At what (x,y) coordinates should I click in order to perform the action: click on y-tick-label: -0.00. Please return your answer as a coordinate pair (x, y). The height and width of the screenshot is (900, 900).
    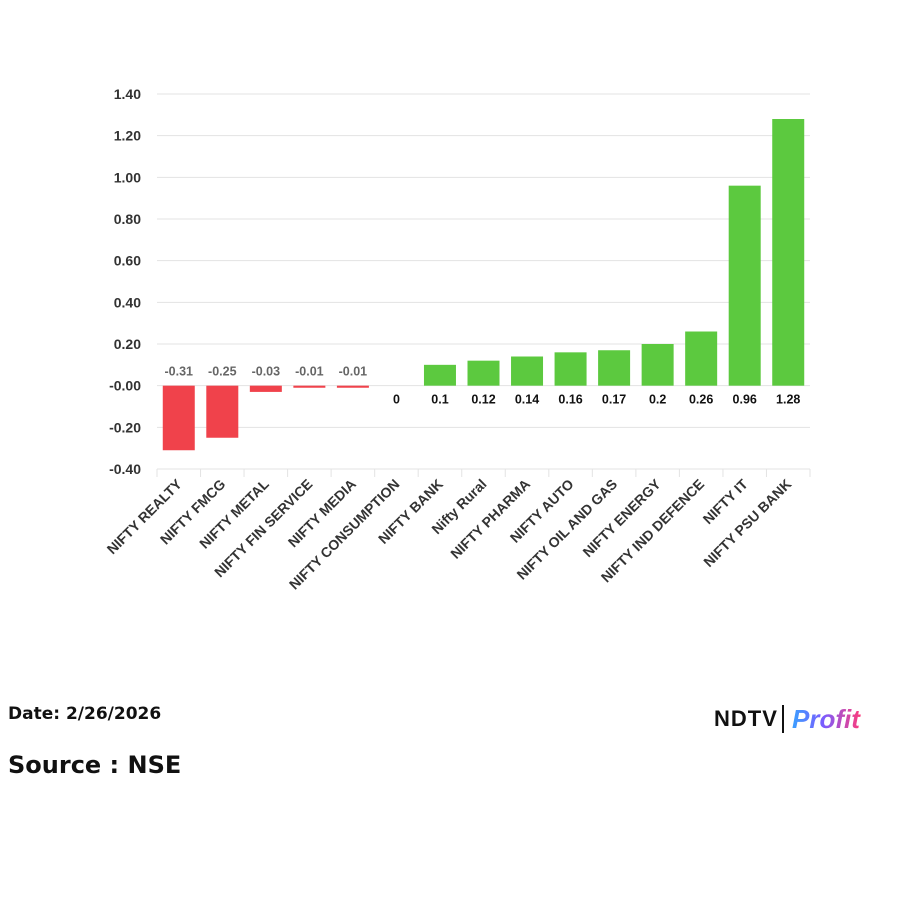
    Looking at the image, I should click on (125, 386).